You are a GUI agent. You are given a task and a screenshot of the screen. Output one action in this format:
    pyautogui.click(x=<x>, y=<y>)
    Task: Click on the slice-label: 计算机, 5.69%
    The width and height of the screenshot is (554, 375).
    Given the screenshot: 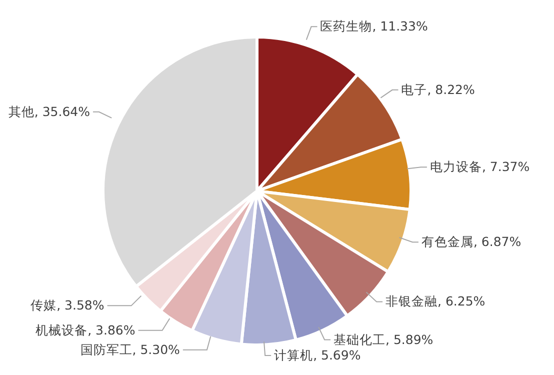 What is the action you would take?
    pyautogui.click(x=317, y=354)
    